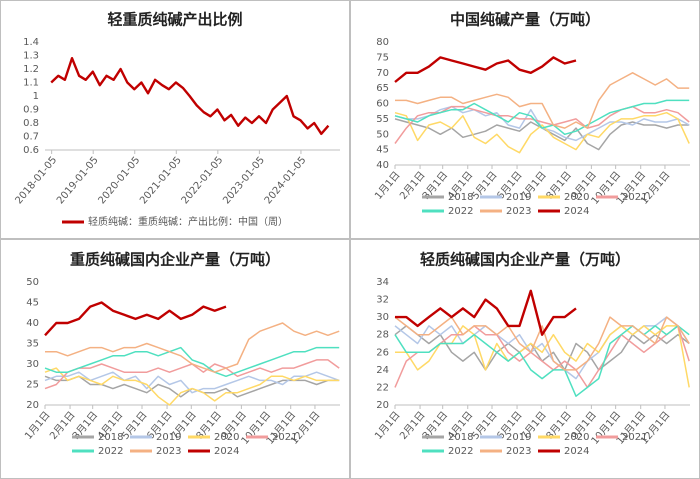 The width and height of the screenshot is (700, 479). I want to click on y-tick-label: 70, so click(382, 73).